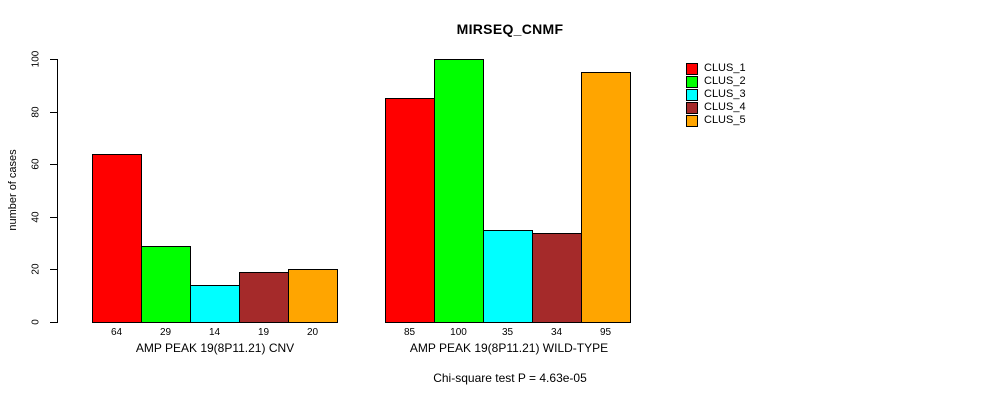 This screenshot has height=400, width=990. What do you see at coordinates (36, 112) in the screenshot?
I see `y-tick-label: 80` at bounding box center [36, 112].